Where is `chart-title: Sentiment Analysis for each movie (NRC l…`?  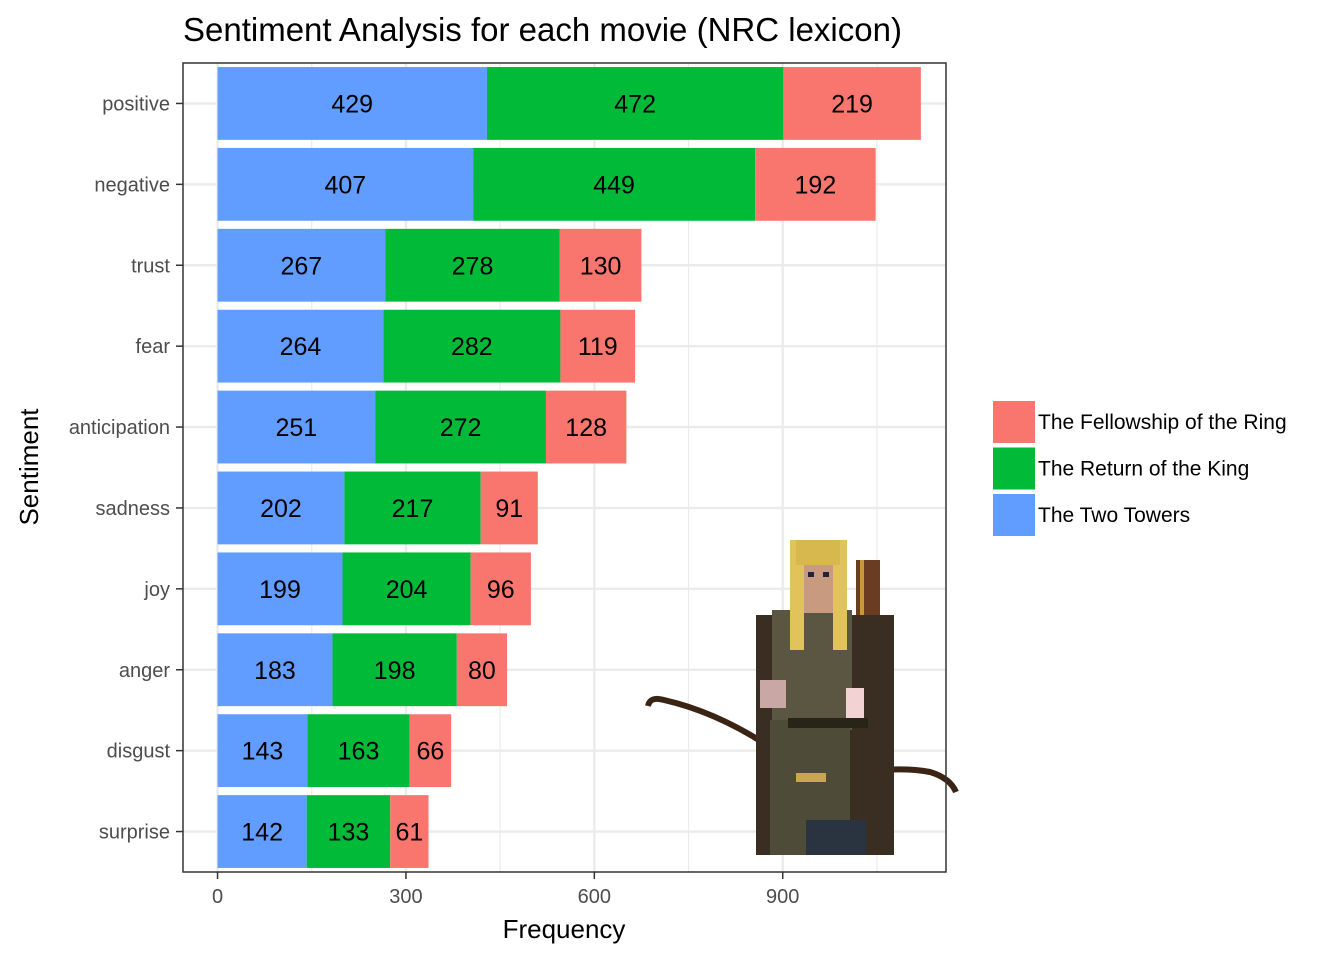 chart-title: Sentiment Analysis for each movie (NRC l… is located at coordinates (542, 29).